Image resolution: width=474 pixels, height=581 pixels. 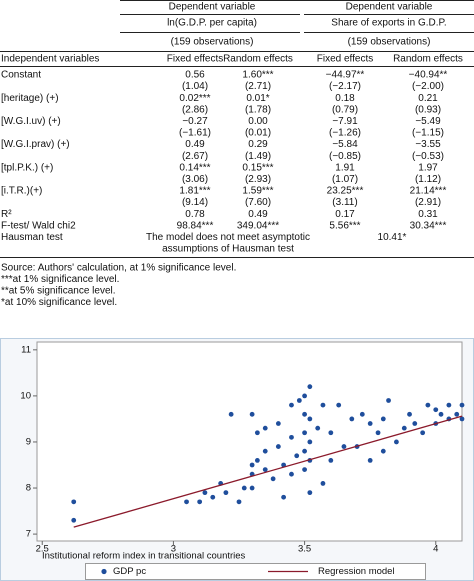 I want to click on hausman-value: 10.41*, so click(x=392, y=237).